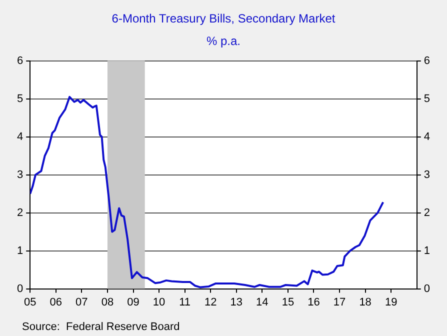 The width and height of the screenshot is (447, 336). I want to click on y2-tick-label: 1, so click(427, 250).